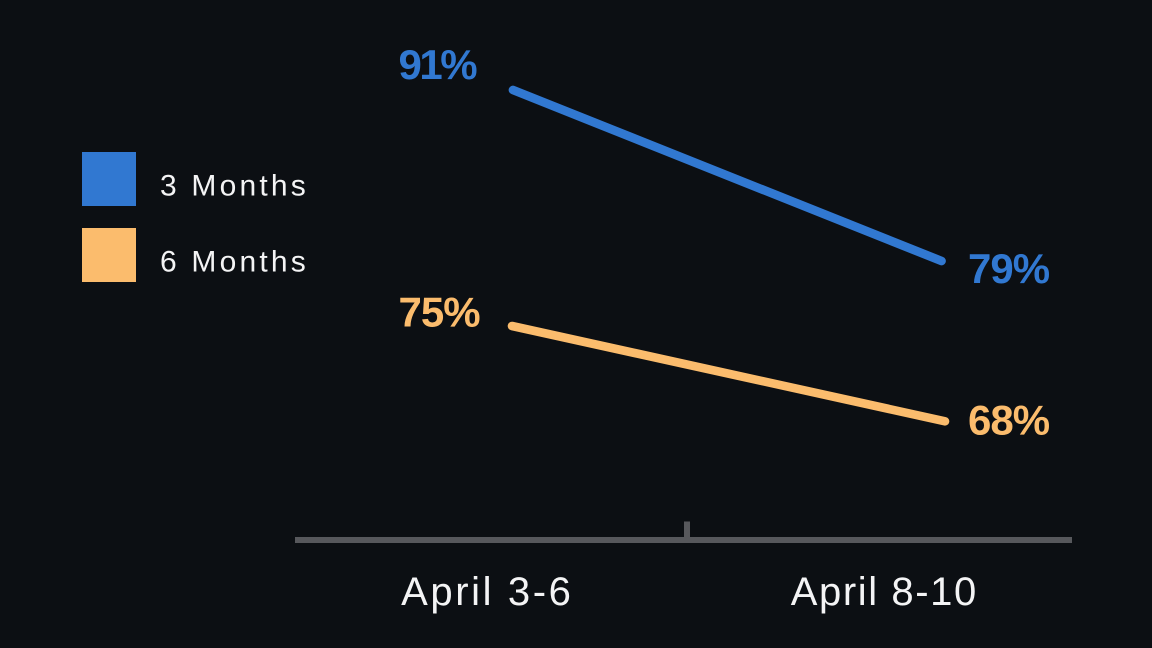  I want to click on svg-text: 68%, so click(1009, 419).